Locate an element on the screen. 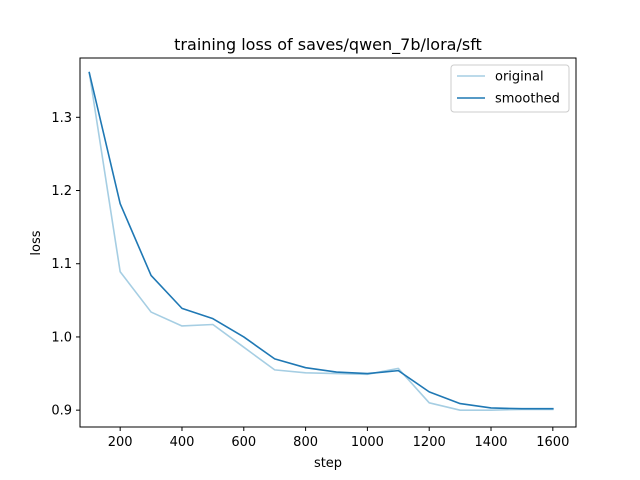  x-tick-label: 1600 is located at coordinates (552, 442).